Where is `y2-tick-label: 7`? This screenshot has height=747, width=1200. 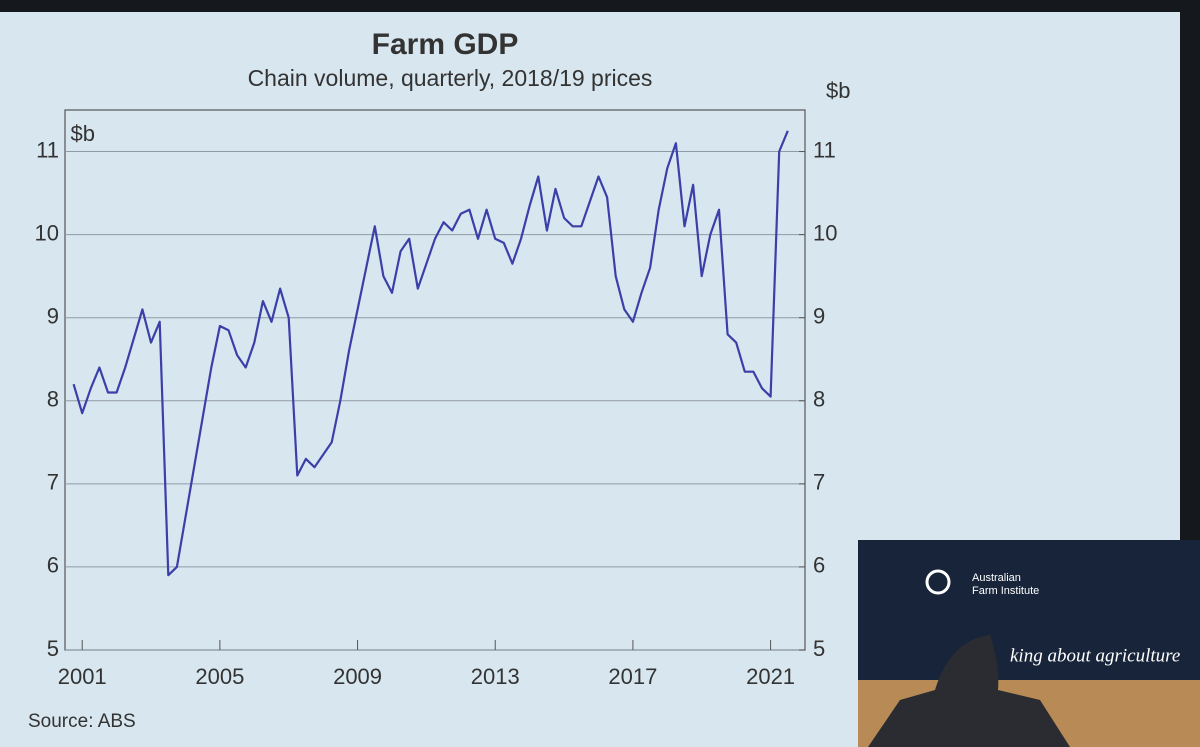 y2-tick-label: 7 is located at coordinates (819, 482).